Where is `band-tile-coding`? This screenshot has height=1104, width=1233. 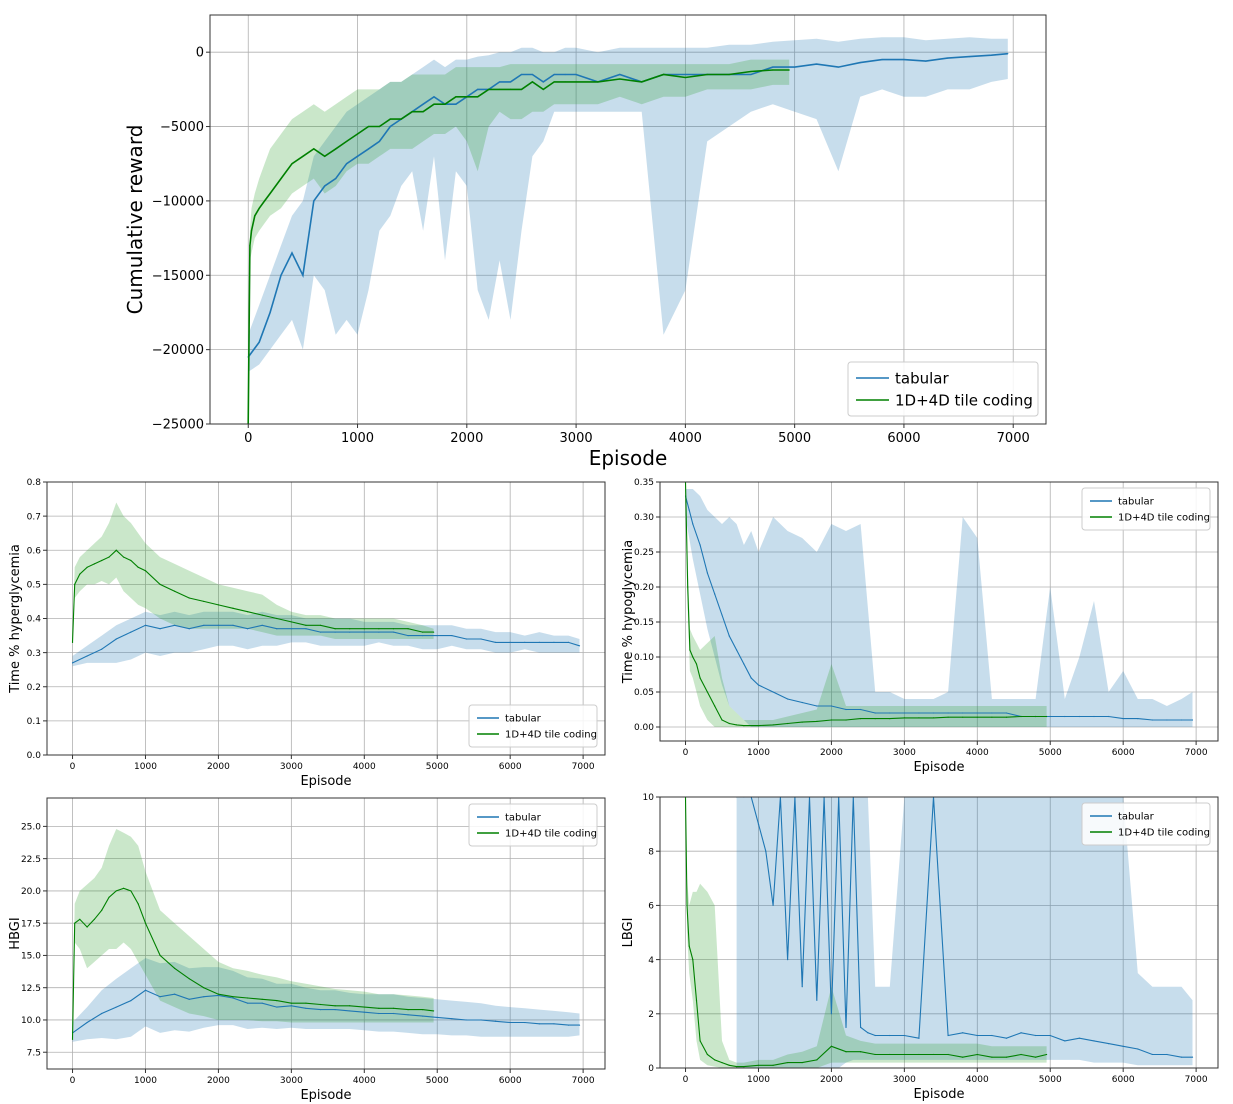 band-tile-coding is located at coordinates (253, 572).